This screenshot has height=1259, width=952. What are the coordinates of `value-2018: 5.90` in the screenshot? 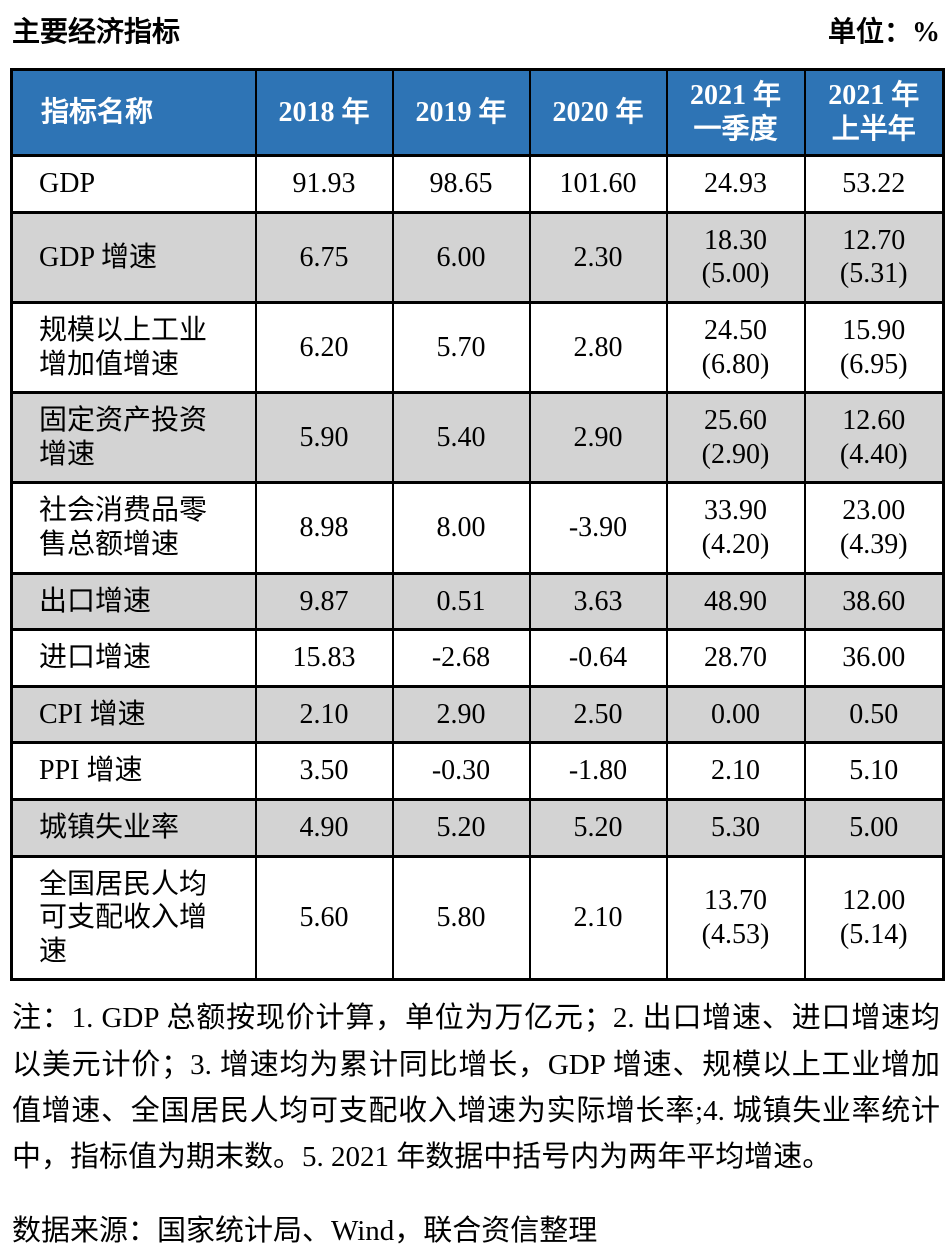 It's located at (324, 437).